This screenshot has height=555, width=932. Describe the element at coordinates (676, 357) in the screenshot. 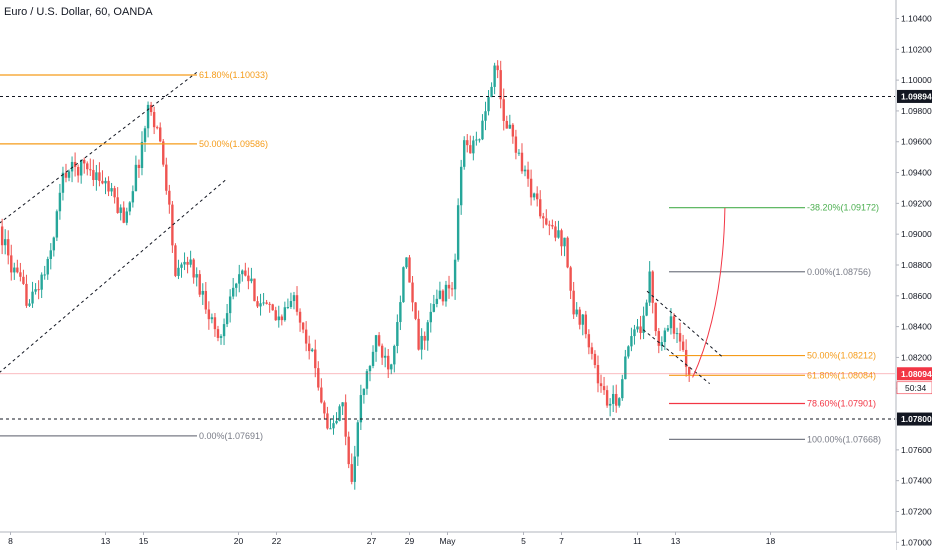

I see `wedge-lower-line` at that location.